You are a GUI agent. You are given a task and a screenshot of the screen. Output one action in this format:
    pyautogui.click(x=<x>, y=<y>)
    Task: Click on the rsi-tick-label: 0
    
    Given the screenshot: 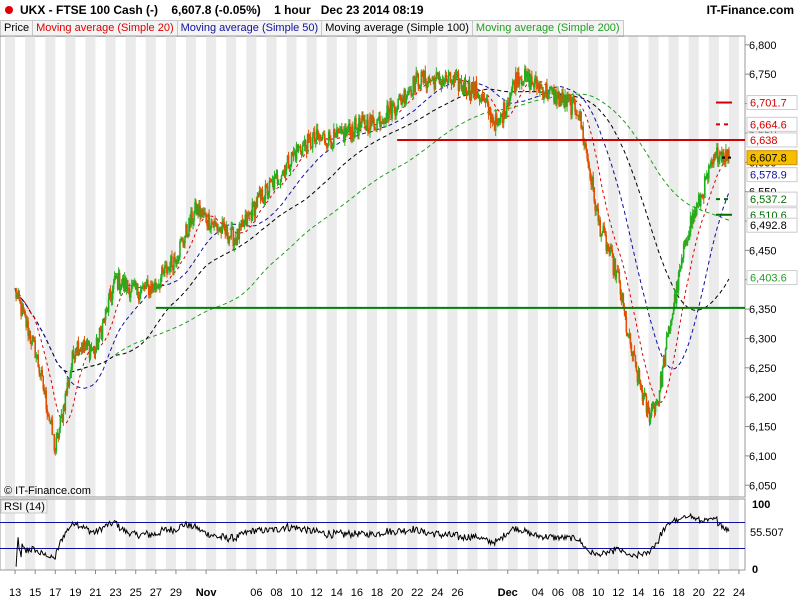 What is the action you would take?
    pyautogui.click(x=755, y=570)
    